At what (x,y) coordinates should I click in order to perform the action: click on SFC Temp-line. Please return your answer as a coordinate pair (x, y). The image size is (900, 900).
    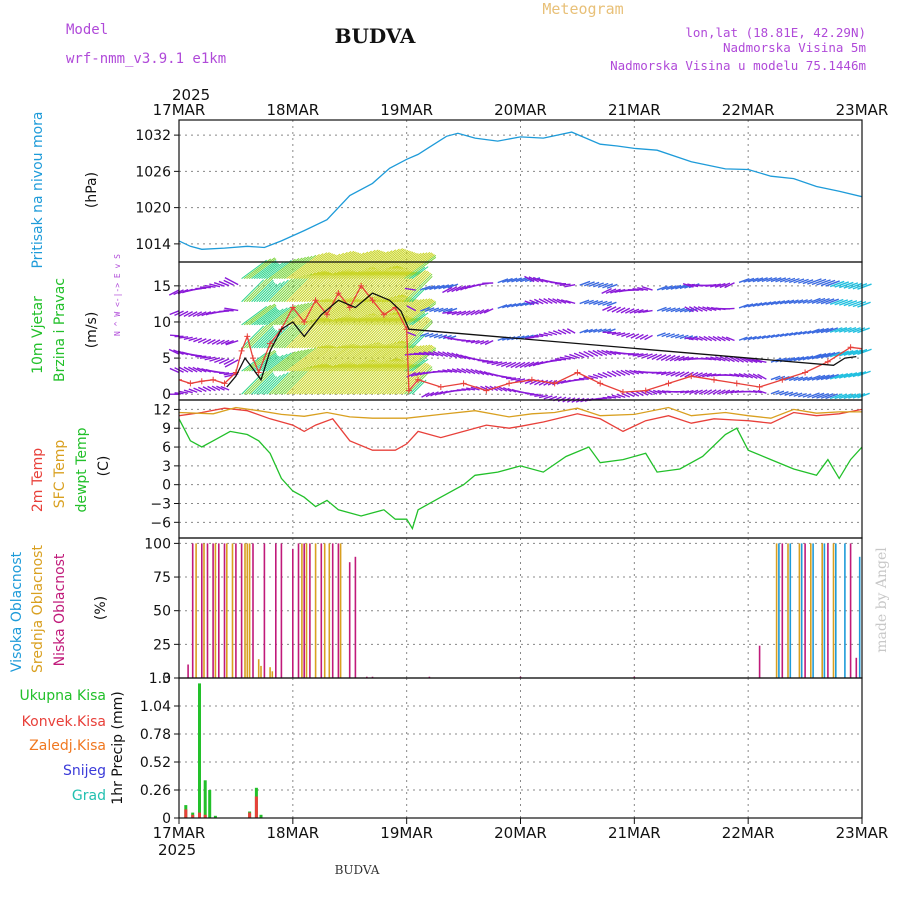
    Looking at the image, I should click on (520, 412).